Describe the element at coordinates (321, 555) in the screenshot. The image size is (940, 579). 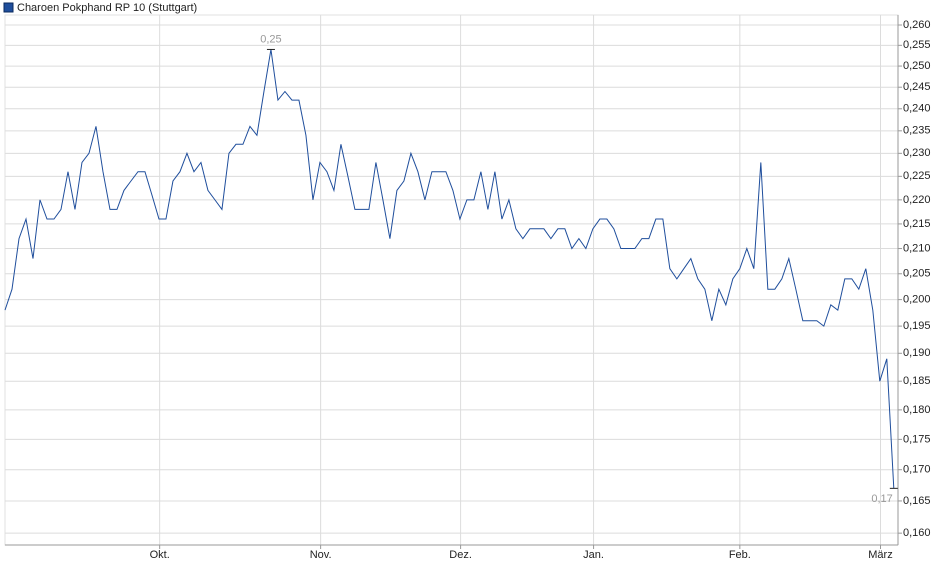
I see `x-tick-label: Nov.` at that location.